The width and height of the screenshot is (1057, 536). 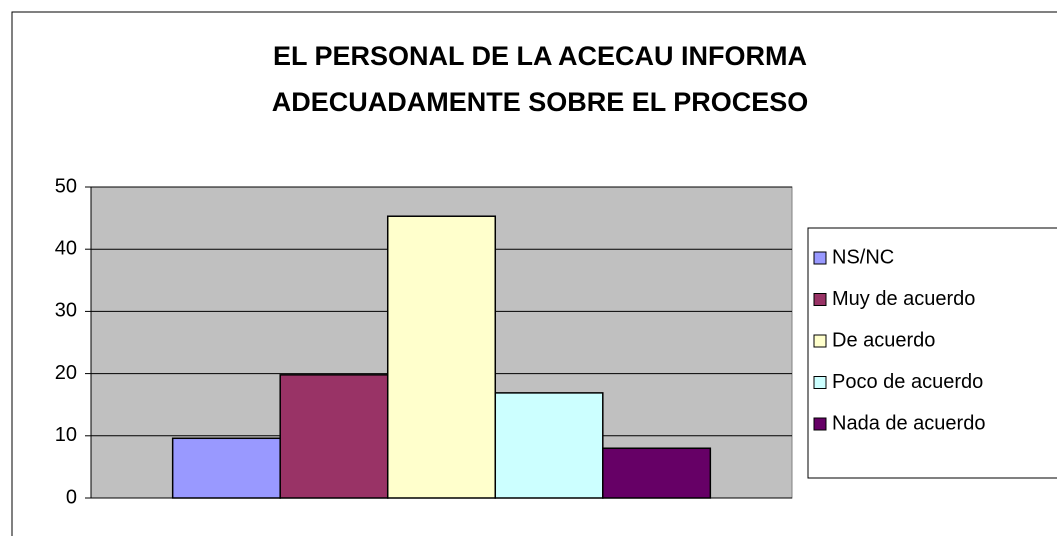 What do you see at coordinates (66, 373) in the screenshot?
I see `y-tick-label: 20` at bounding box center [66, 373].